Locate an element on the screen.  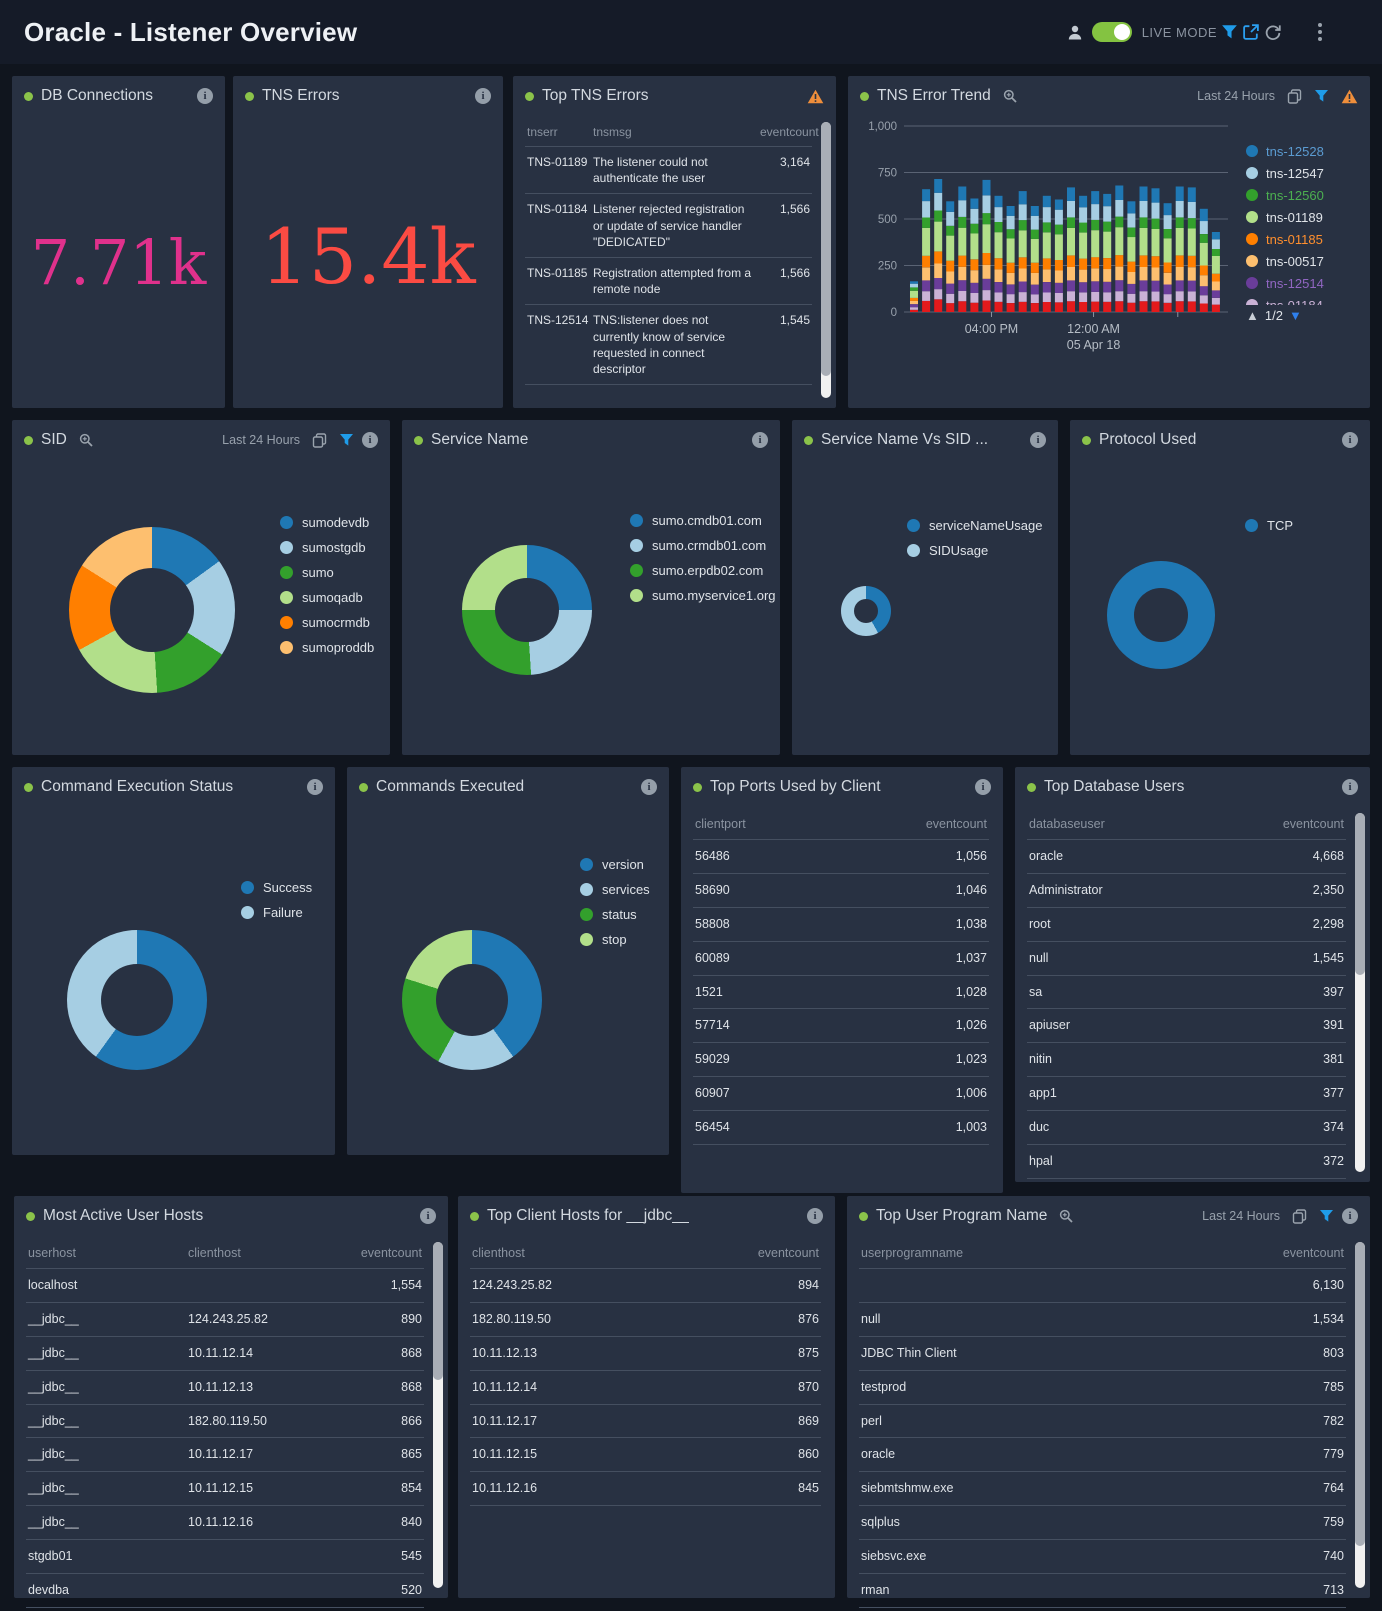
legend-page-down-icon: ▼ is located at coordinates (1295, 315).